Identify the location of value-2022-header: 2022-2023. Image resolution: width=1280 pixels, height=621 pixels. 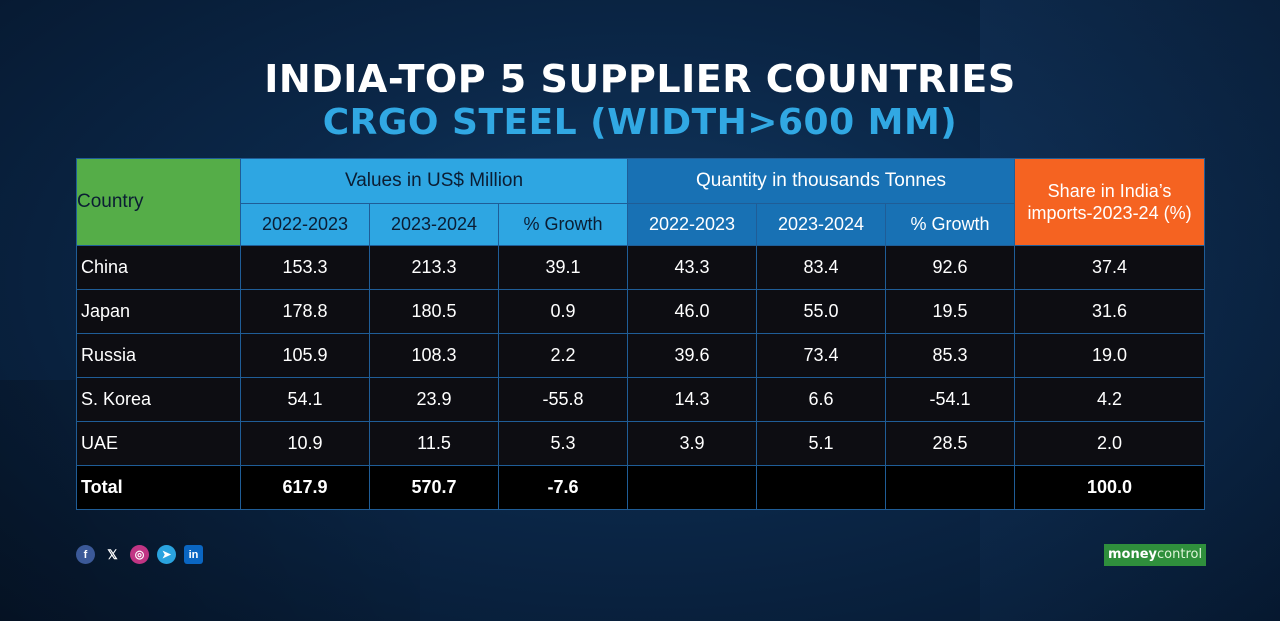
(305, 224).